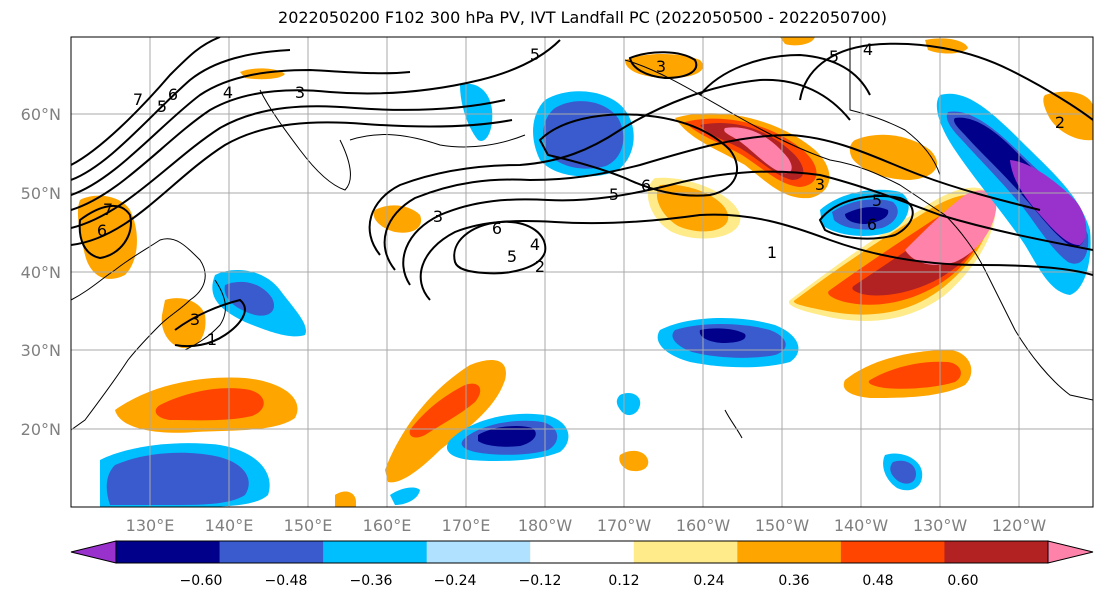 This screenshot has width=1105, height=601. What do you see at coordinates (437, 141) in the screenshot?
I see `coastline-north-pacific` at bounding box center [437, 141].